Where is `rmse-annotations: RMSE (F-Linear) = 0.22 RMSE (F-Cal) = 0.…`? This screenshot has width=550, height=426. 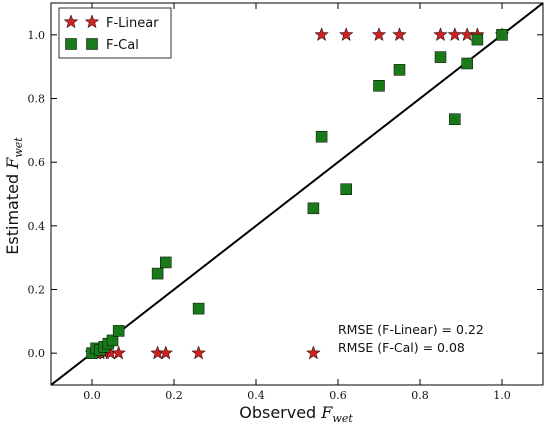
rmse-annotations: RMSE (F-Linear) = 0.22 RMSE (F-Cal) = 0.… is located at coordinates (411, 338).